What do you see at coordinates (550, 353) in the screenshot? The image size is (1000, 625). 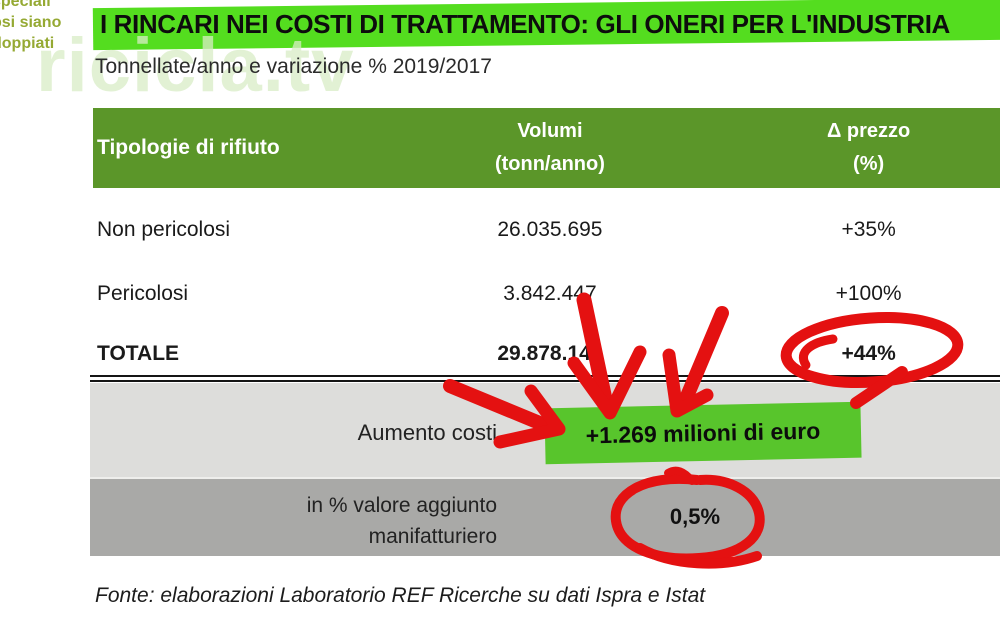 I see `row-volume: 29.878.142` at bounding box center [550, 353].